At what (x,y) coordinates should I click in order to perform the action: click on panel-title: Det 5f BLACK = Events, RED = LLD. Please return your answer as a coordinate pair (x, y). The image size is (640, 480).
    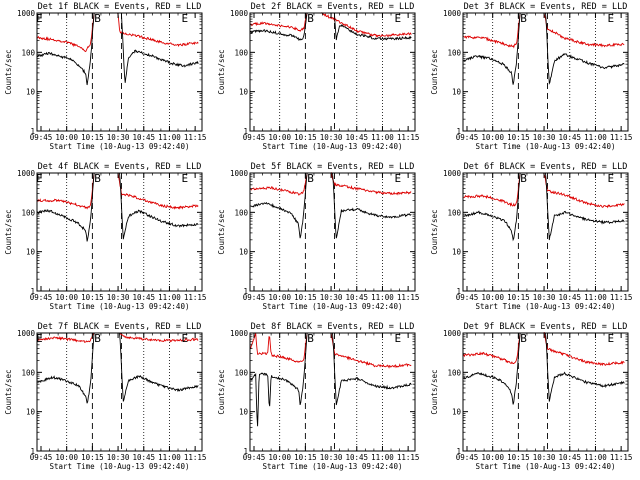
    Looking at the image, I should click on (333, 167).